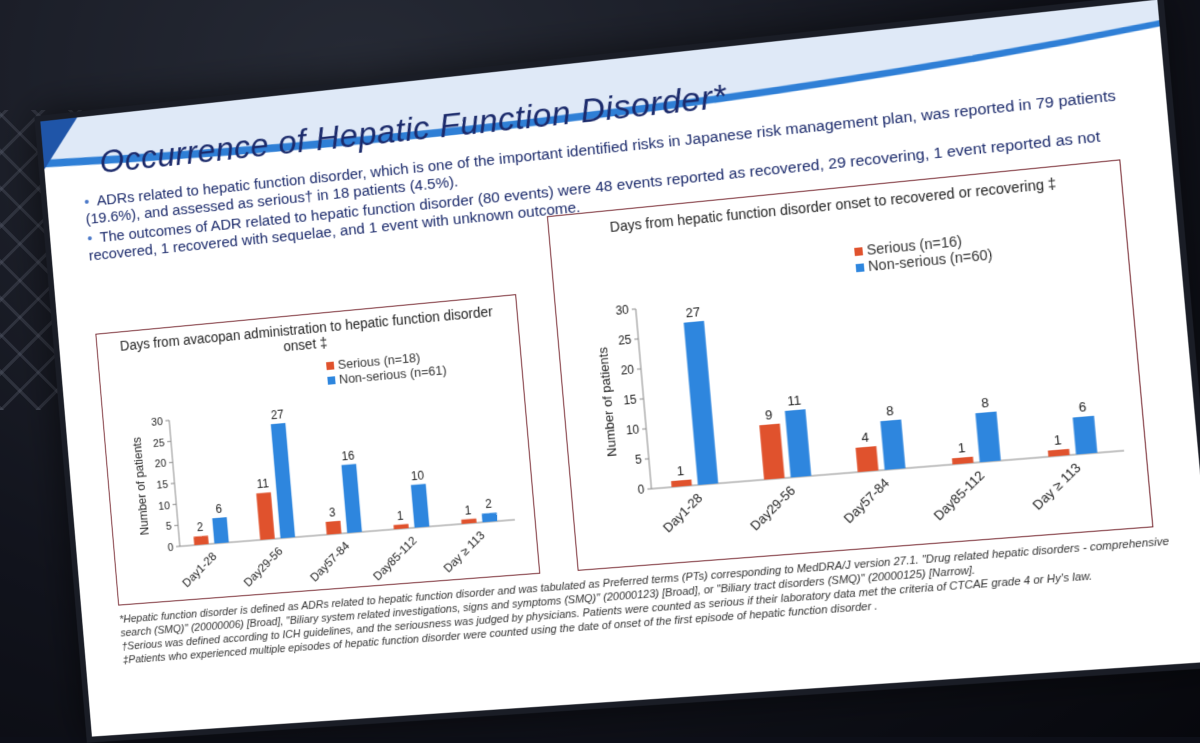 The height and width of the screenshot is (743, 1200). Describe the element at coordinates (418, 476) in the screenshot. I see `data-label: 10` at that location.